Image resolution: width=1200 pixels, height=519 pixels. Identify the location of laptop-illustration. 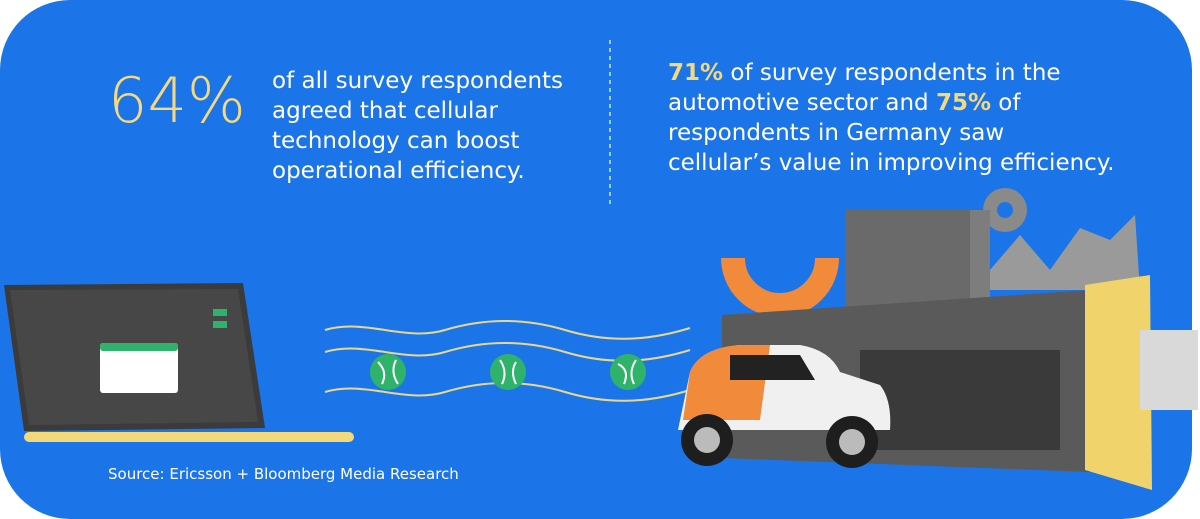
(179, 362).